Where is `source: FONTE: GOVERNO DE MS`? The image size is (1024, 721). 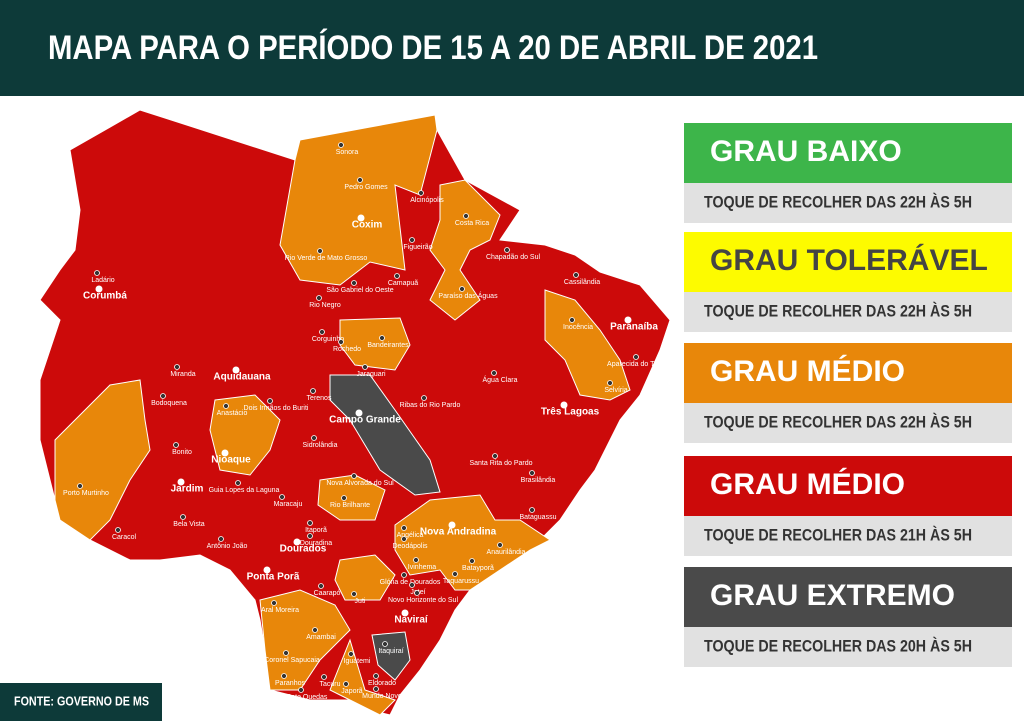
source: FONTE: GOVERNO DE MS is located at coordinates (81, 700).